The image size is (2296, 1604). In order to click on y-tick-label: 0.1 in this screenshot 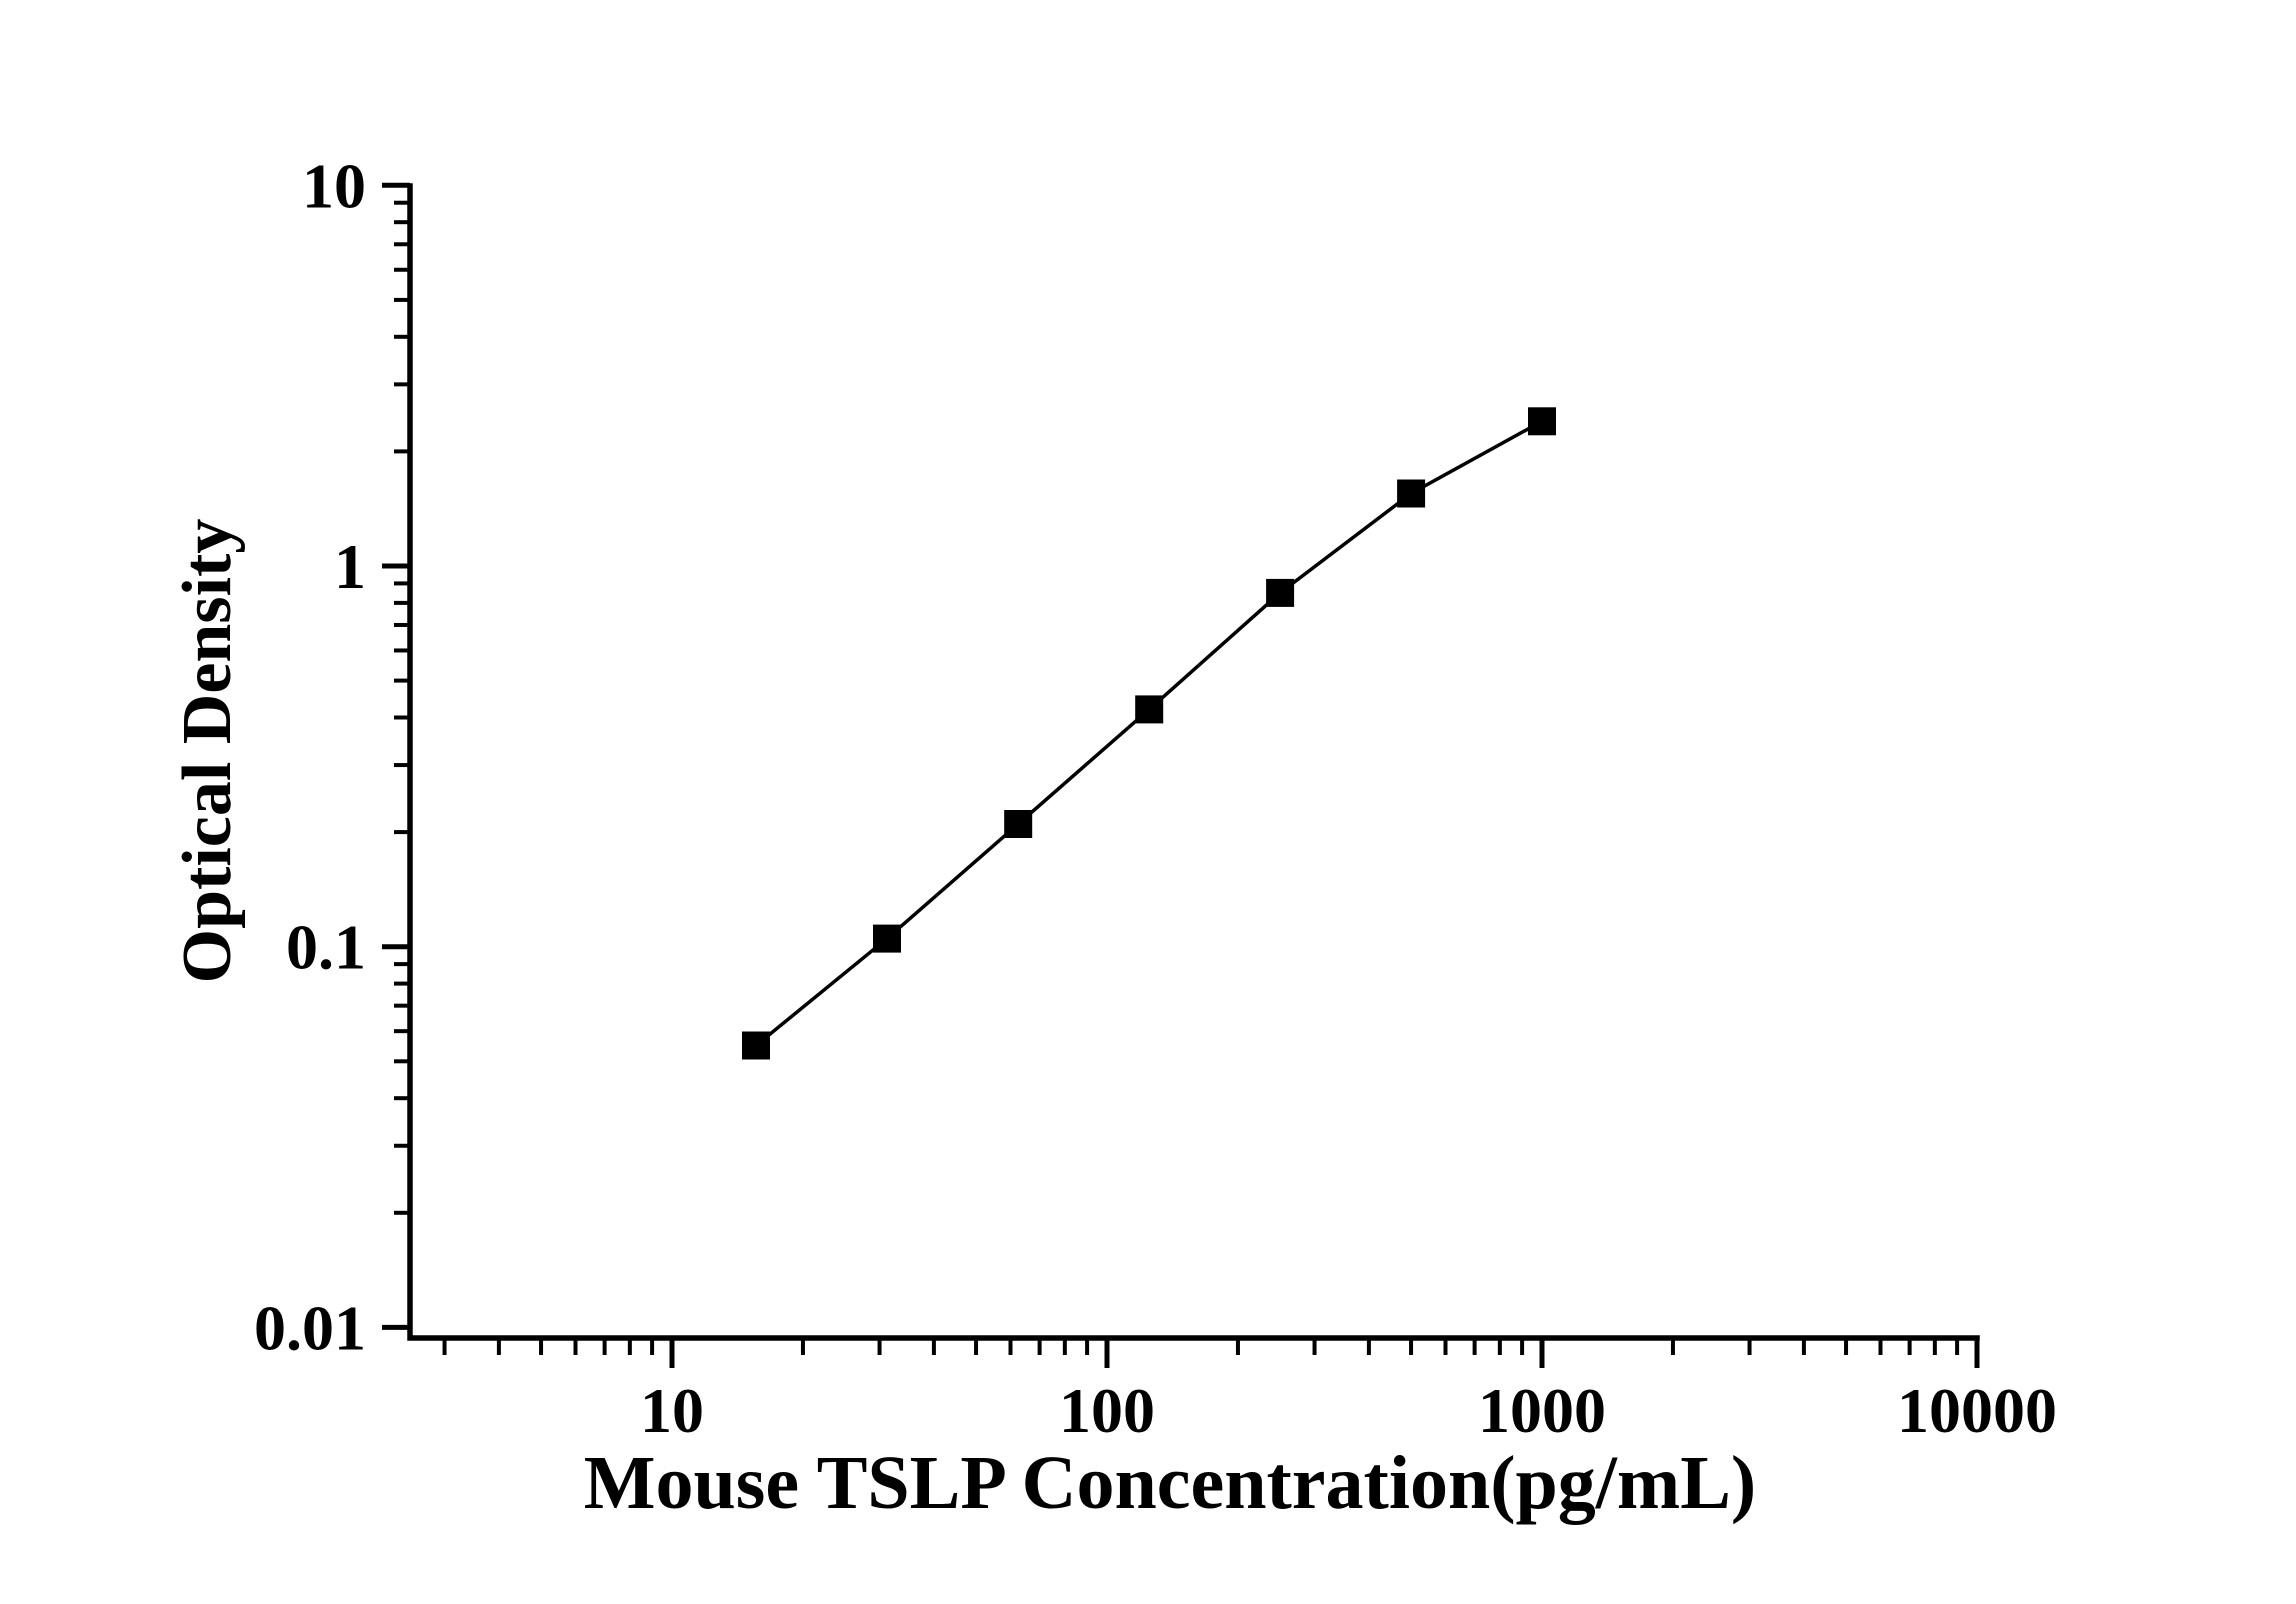, I will do `click(326, 947)`.